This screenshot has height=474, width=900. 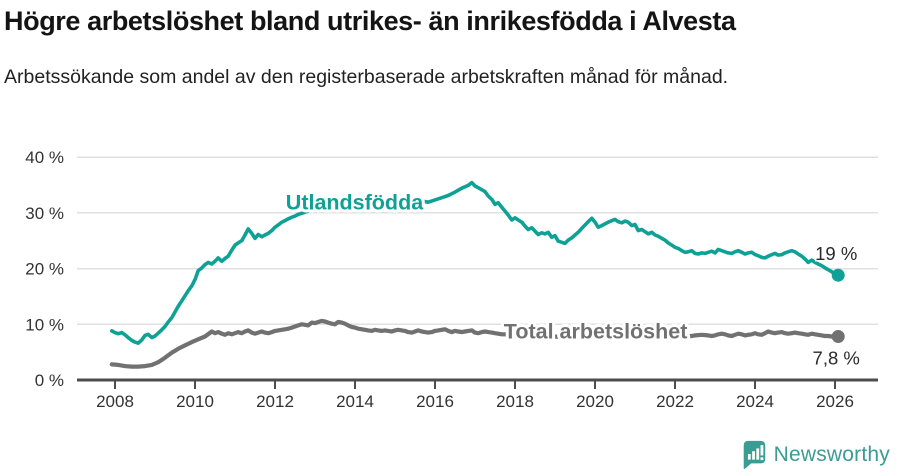 I want to click on x-axis-tick-label: 2020, so click(x=595, y=401).